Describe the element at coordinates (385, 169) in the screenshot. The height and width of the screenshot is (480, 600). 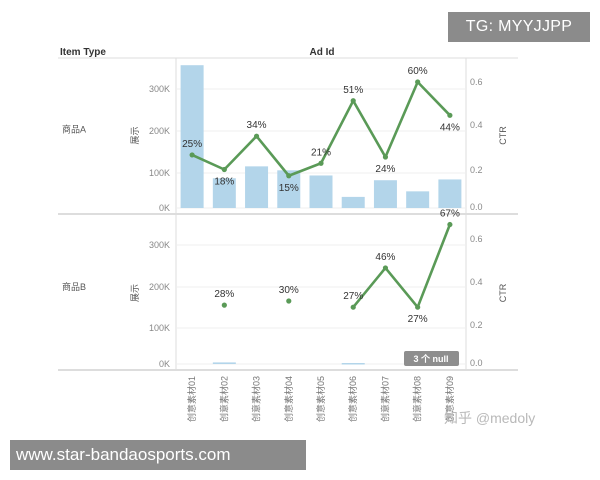
I see `ctr-data-label: 24%` at that location.